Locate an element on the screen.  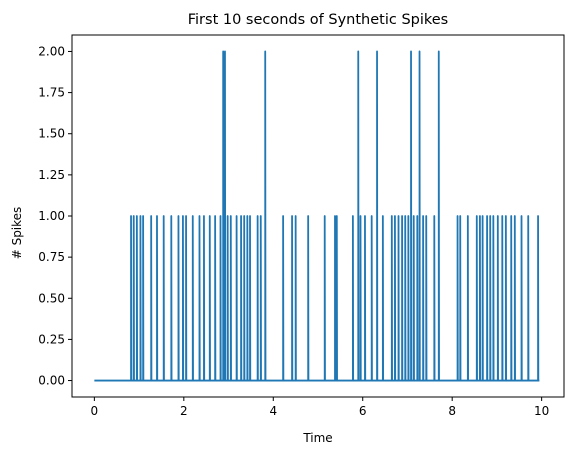
y-tick-label: 0.75 is located at coordinates (51, 257).